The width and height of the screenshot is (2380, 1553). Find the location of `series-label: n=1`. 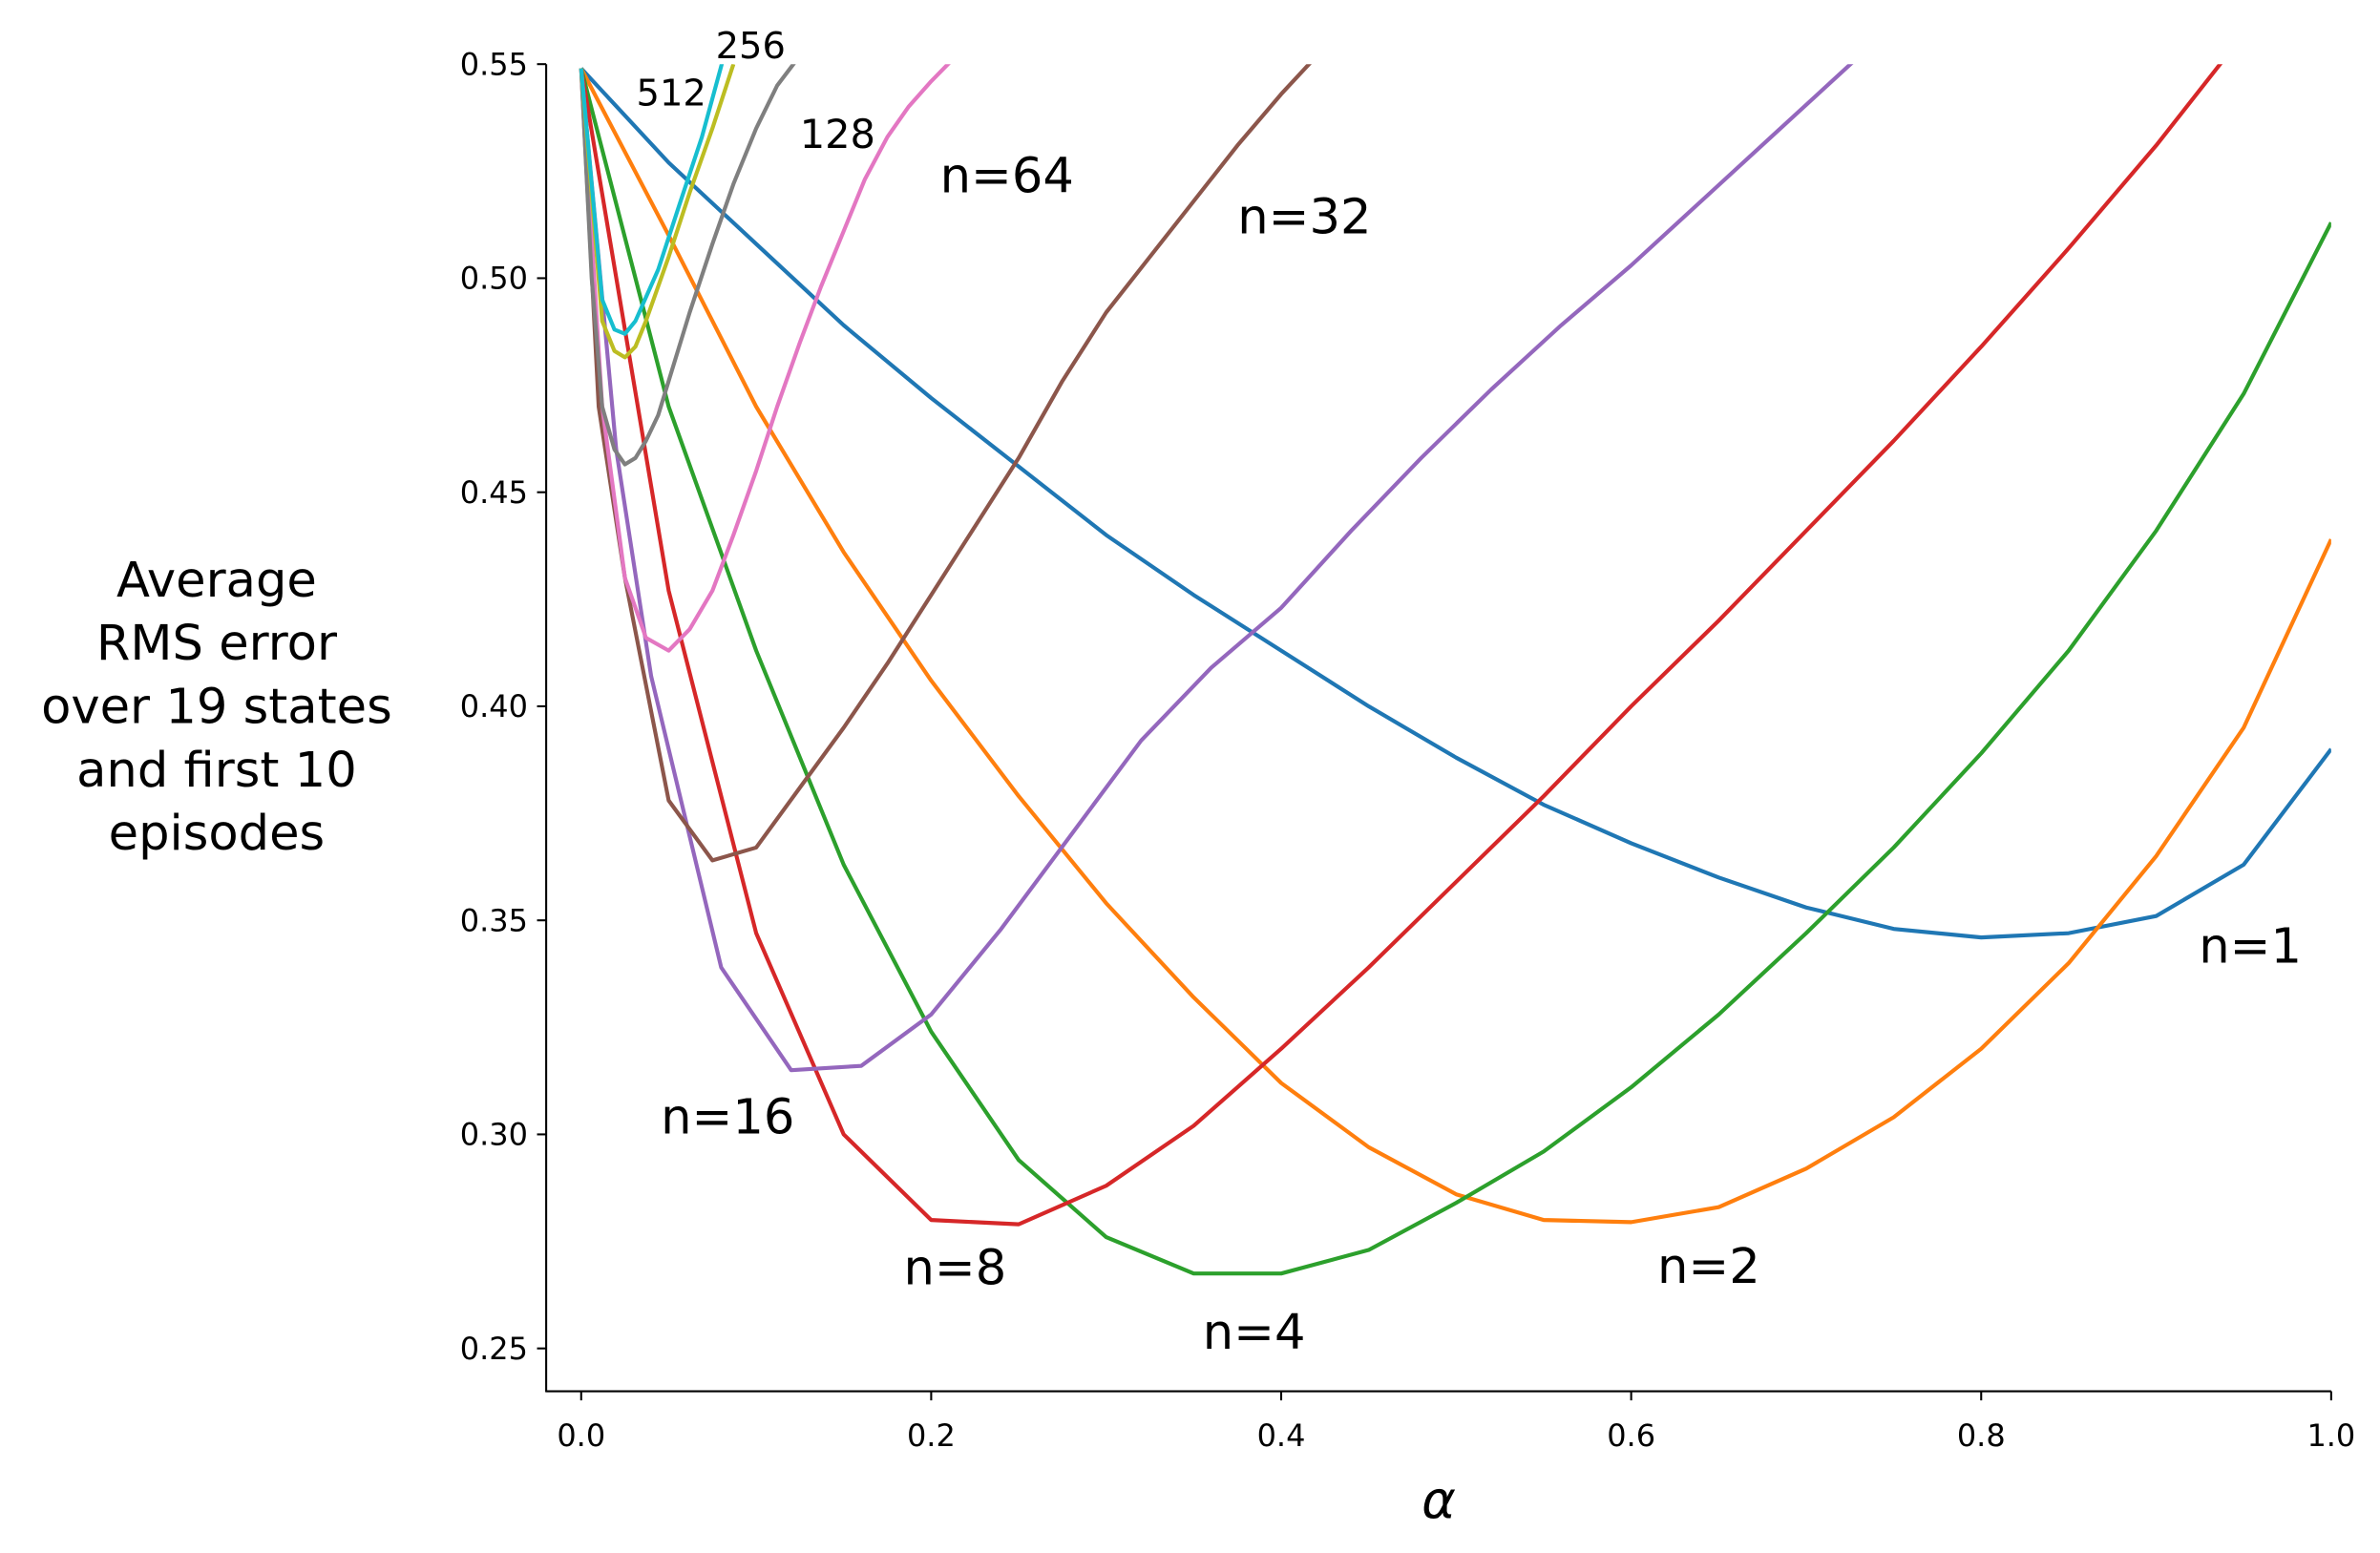

series-label: n=1 is located at coordinates (2250, 946).